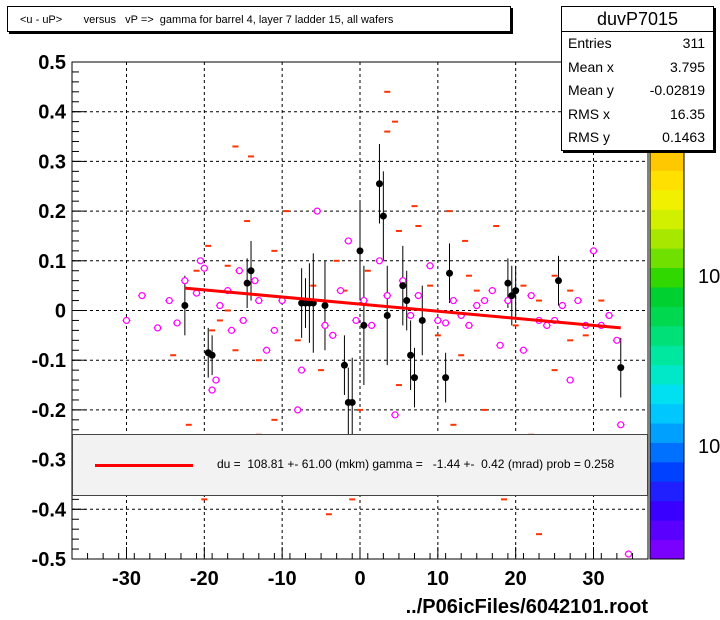 Image resolution: width=720 pixels, height=620 pixels. Describe the element at coordinates (684, 355) in the screenshot. I see `color-palette: 10 10` at that location.